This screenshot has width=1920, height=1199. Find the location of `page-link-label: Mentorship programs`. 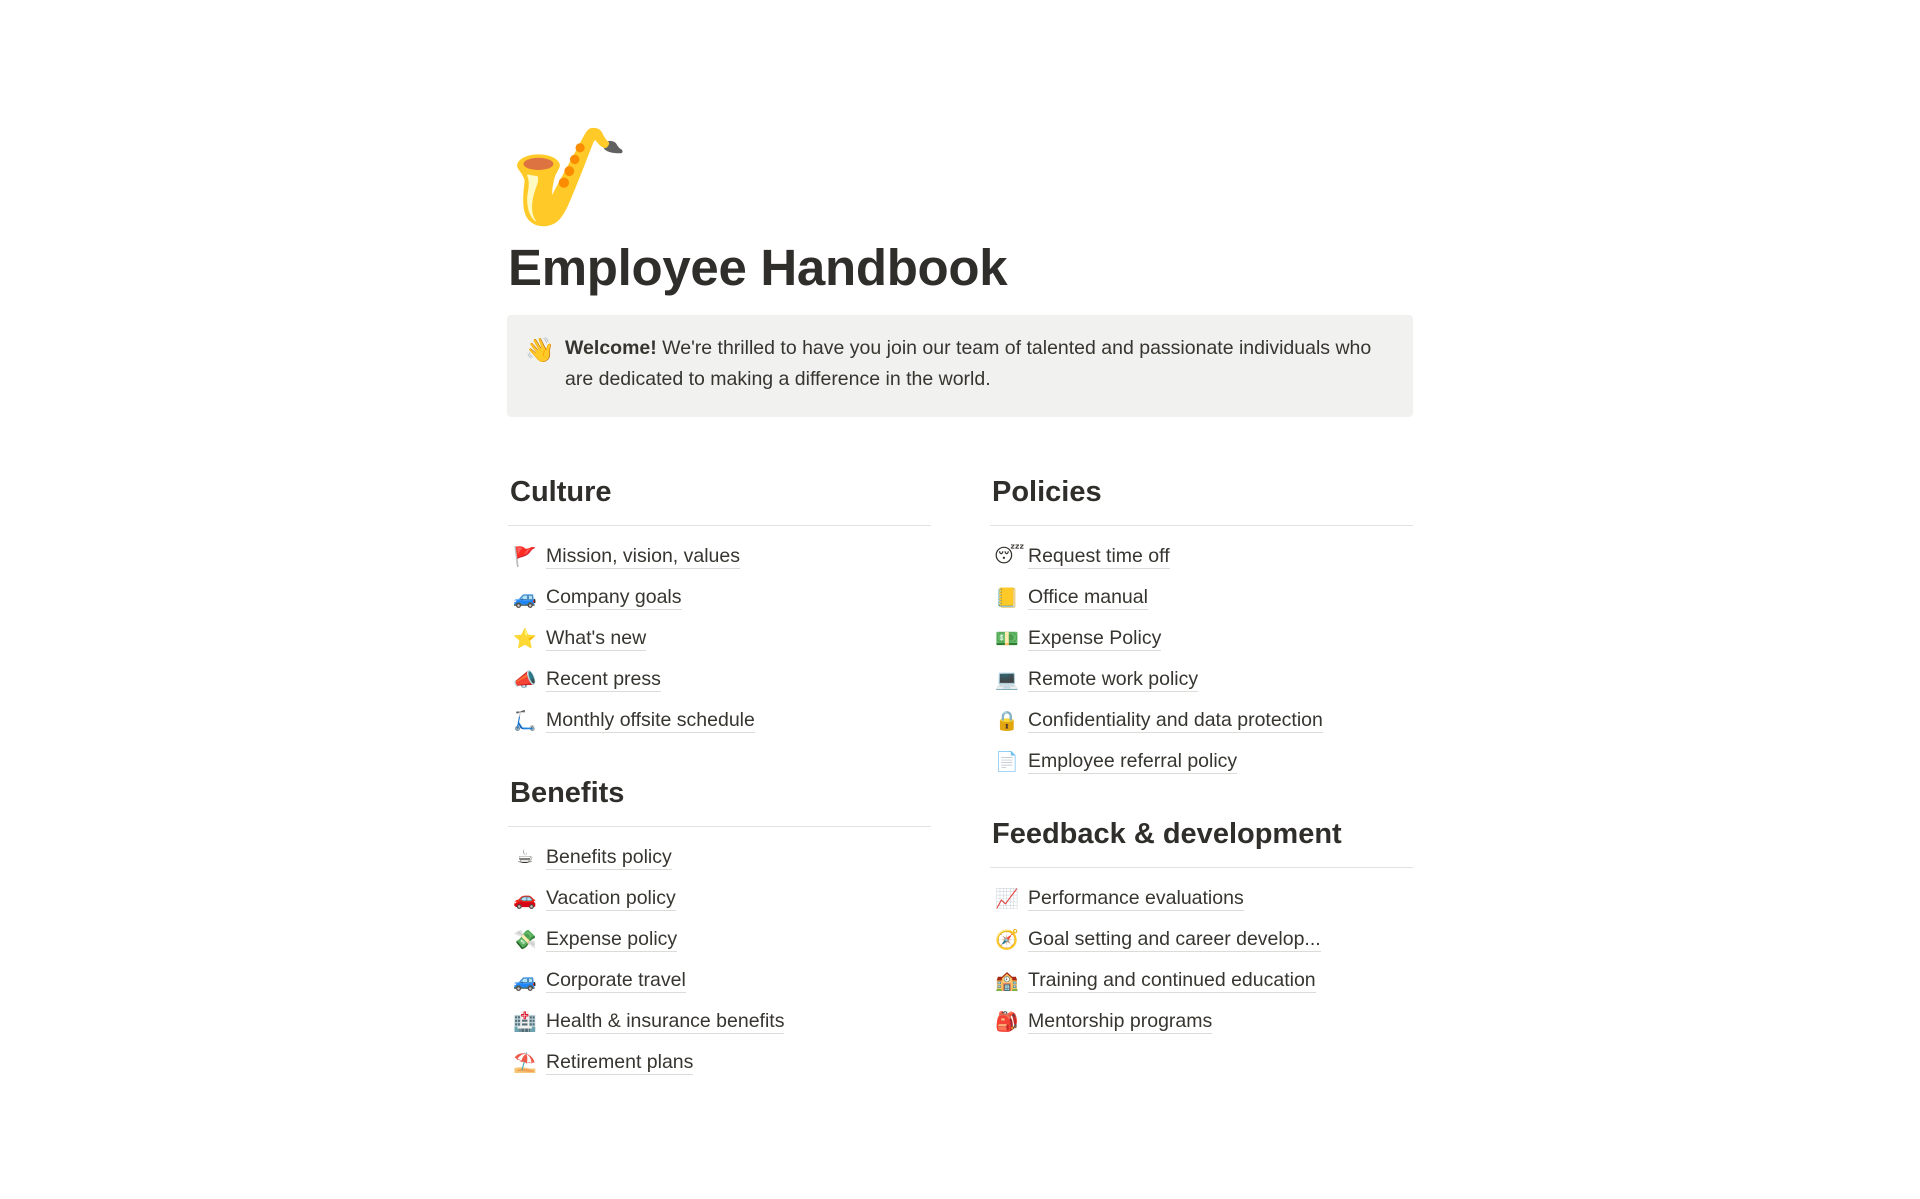

page-link-label: Mentorship programs is located at coordinates (1120, 1022).